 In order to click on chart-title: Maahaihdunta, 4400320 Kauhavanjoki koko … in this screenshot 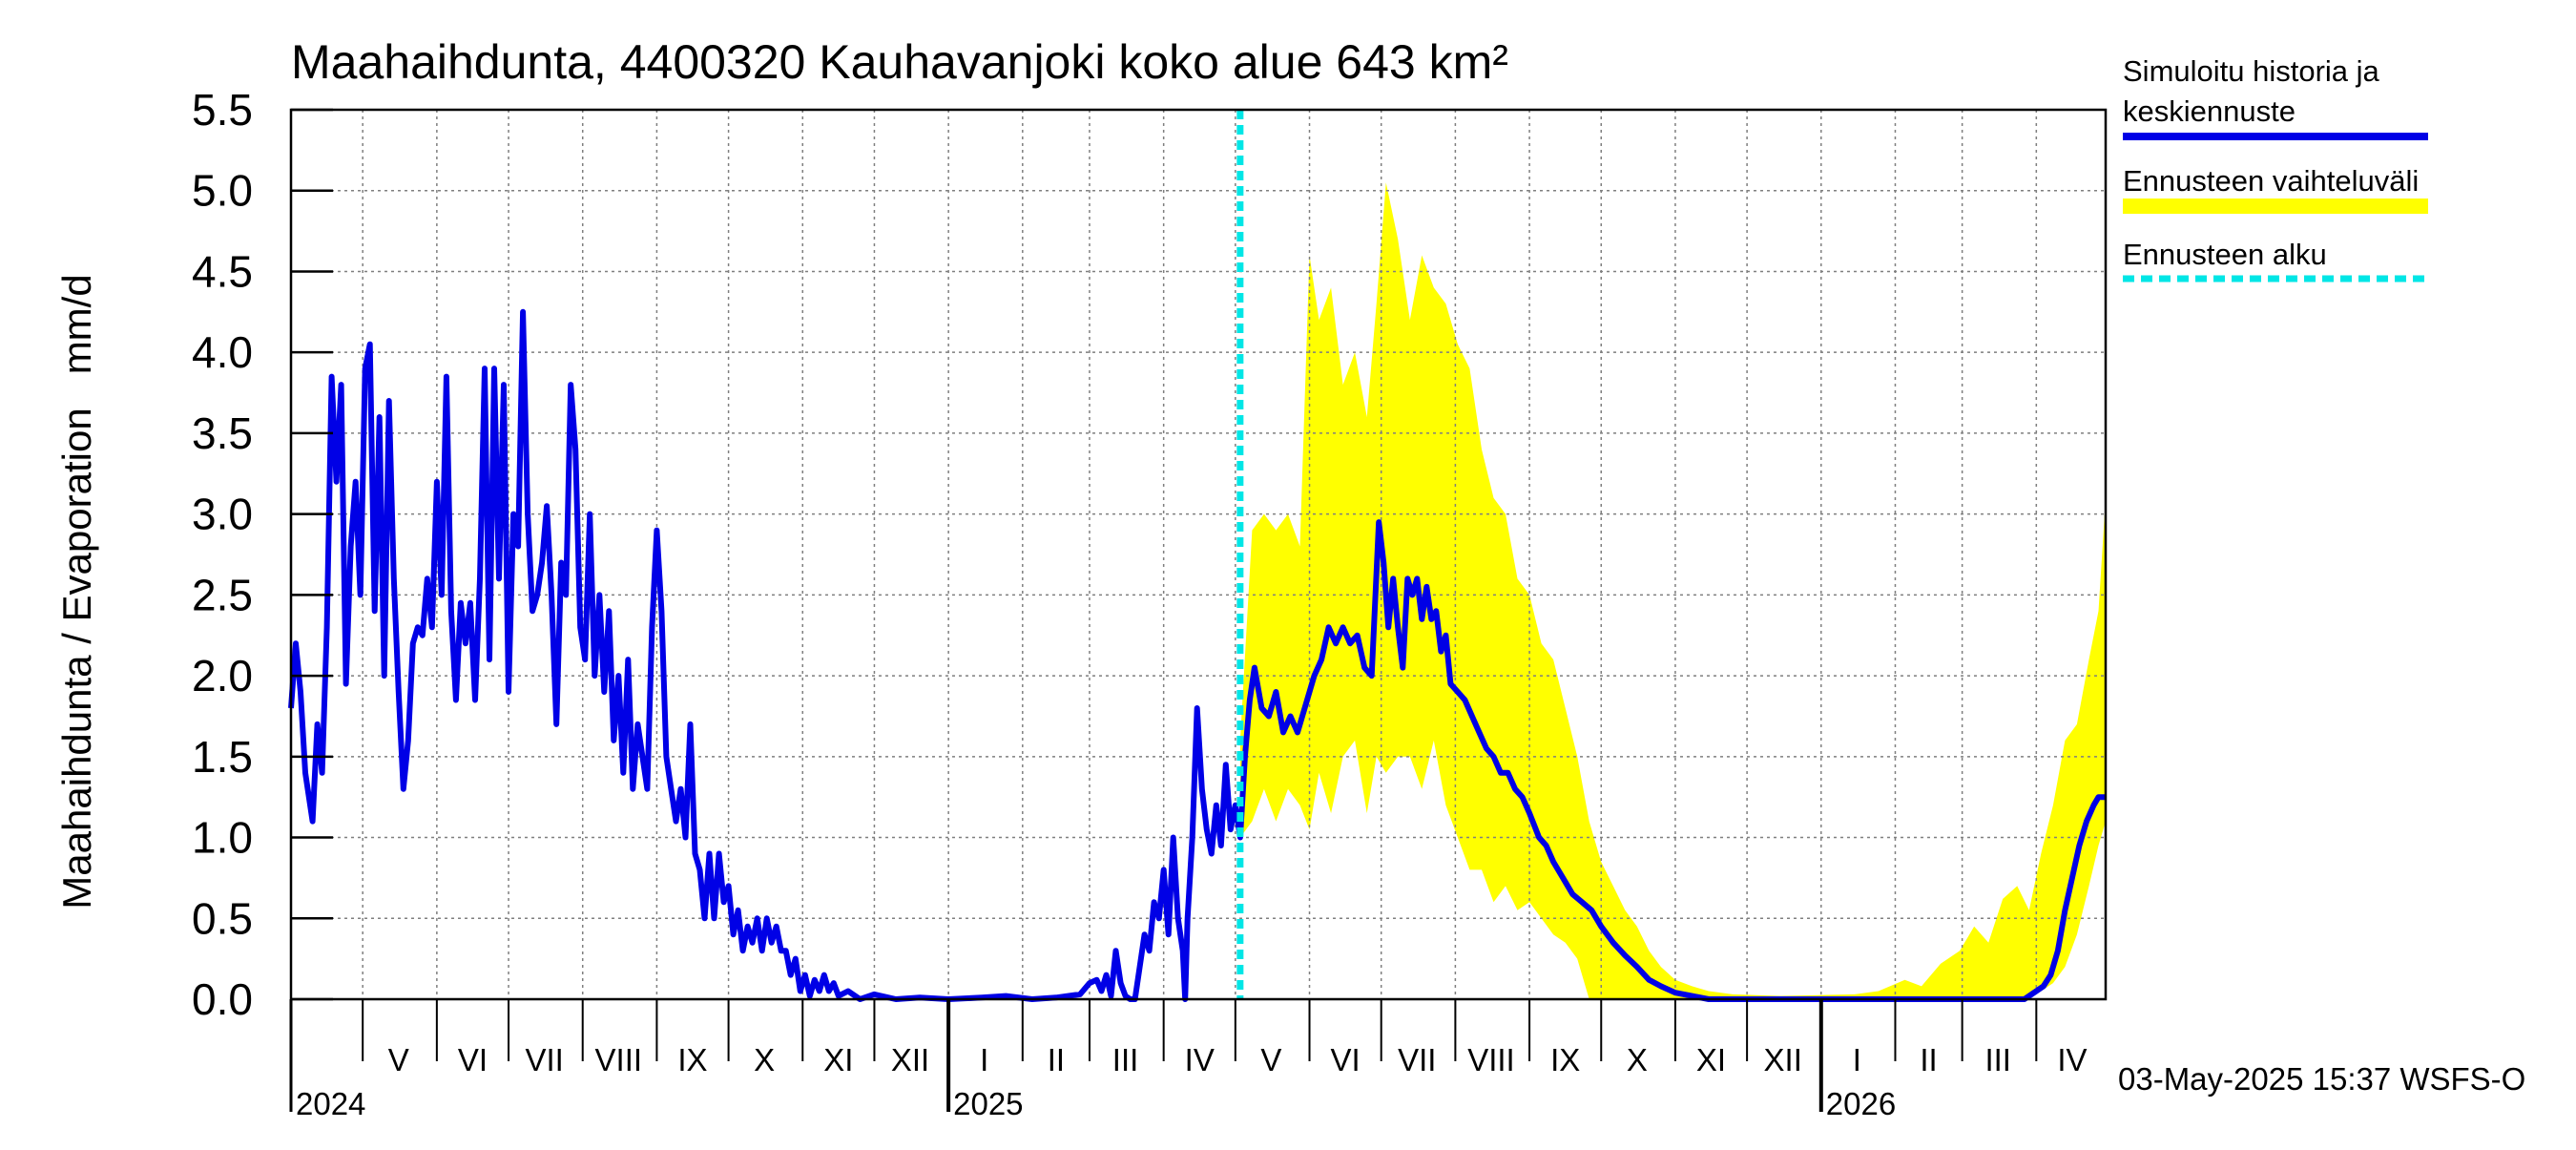, I will do `click(899, 62)`.